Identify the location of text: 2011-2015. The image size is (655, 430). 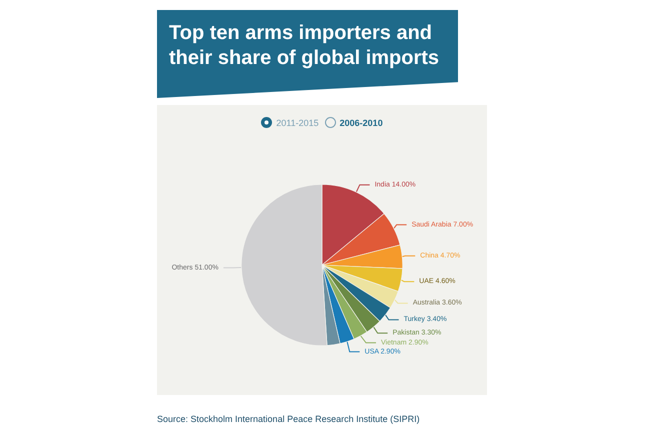
(297, 123).